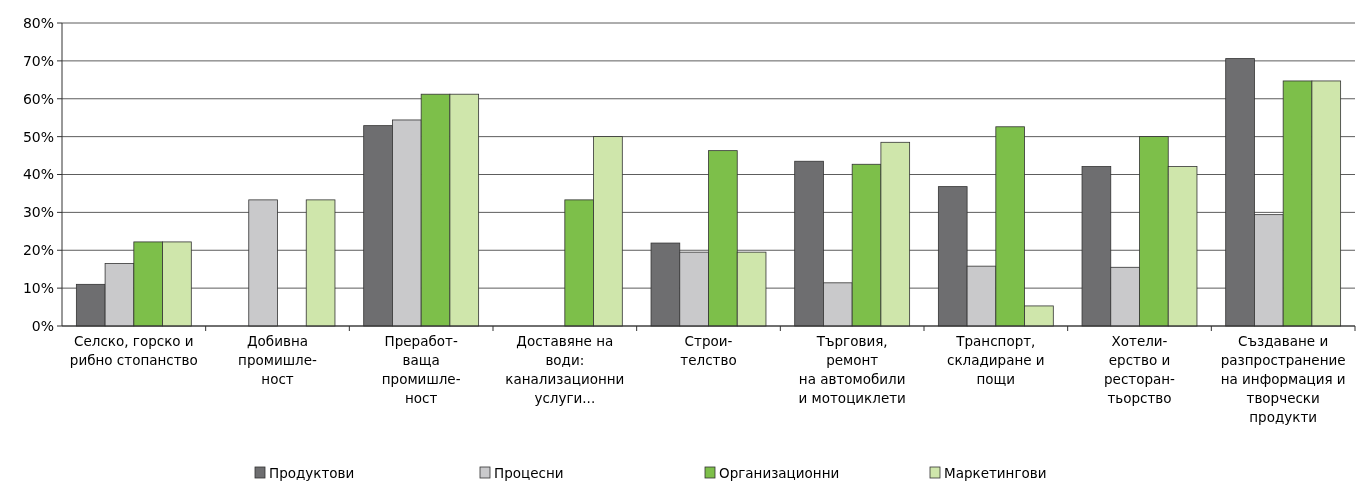  I want to click on x-tick-label: Транспорт, складиране и пощи, so click(996, 360).